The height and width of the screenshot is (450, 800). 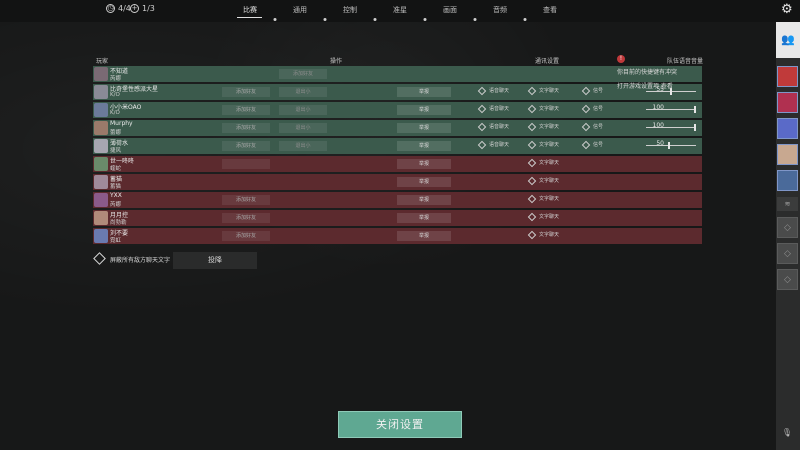 What do you see at coordinates (126, 107) in the screenshot?
I see `player-name: 小小米OAO` at bounding box center [126, 107].